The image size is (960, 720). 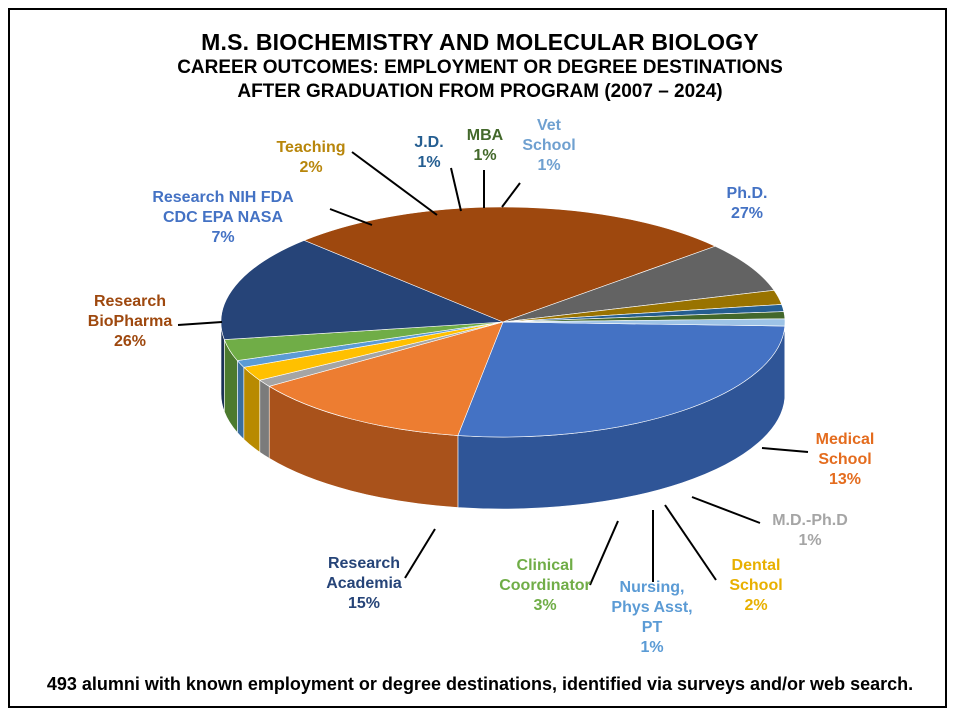 What do you see at coordinates (810, 520) in the screenshot?
I see `slice-category-label: M.D.-Ph.D` at bounding box center [810, 520].